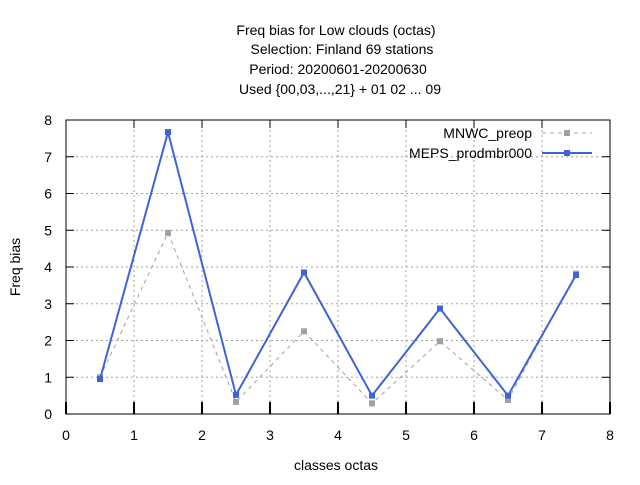 The image size is (640, 485). What do you see at coordinates (48, 194) in the screenshot?
I see `y-tick-label: 6` at bounding box center [48, 194].